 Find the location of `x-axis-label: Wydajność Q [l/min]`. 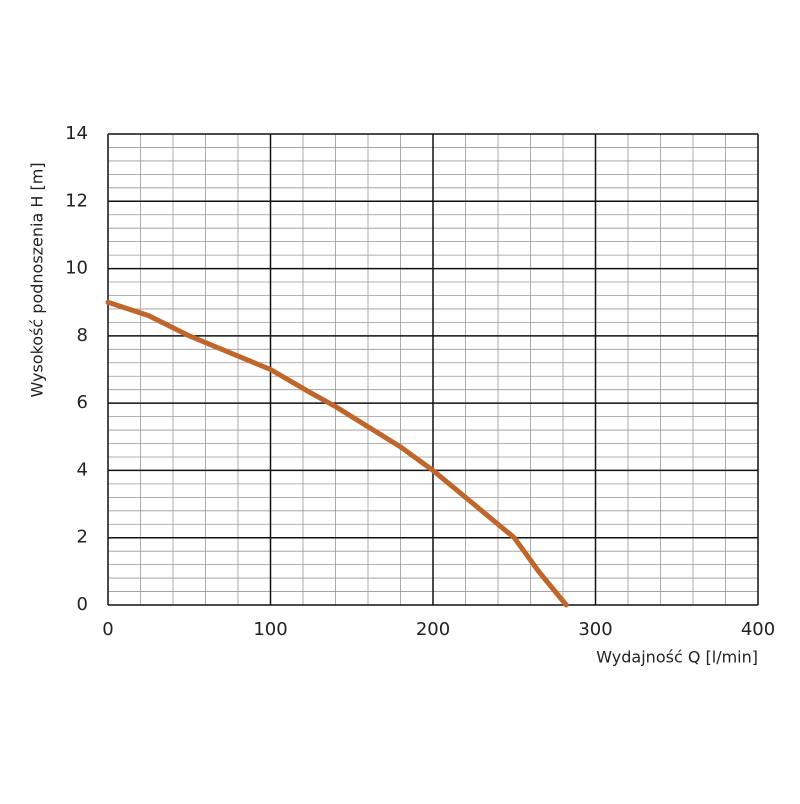

x-axis-label: Wydajność Q [l/min] is located at coordinates (677, 657).